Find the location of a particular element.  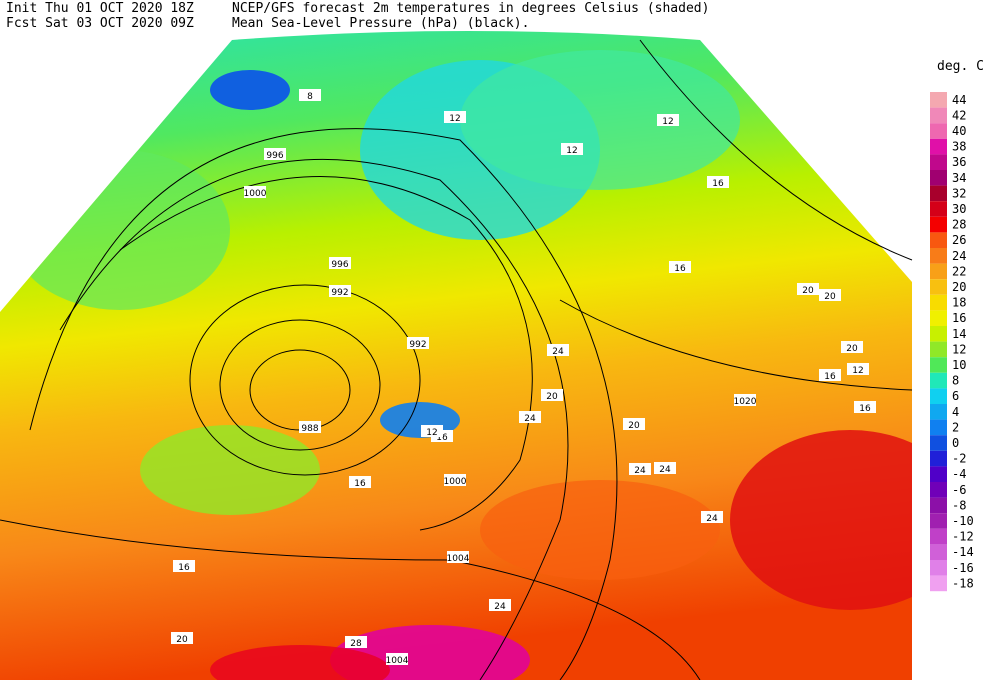

legend-label: 0 is located at coordinates (955, 443).